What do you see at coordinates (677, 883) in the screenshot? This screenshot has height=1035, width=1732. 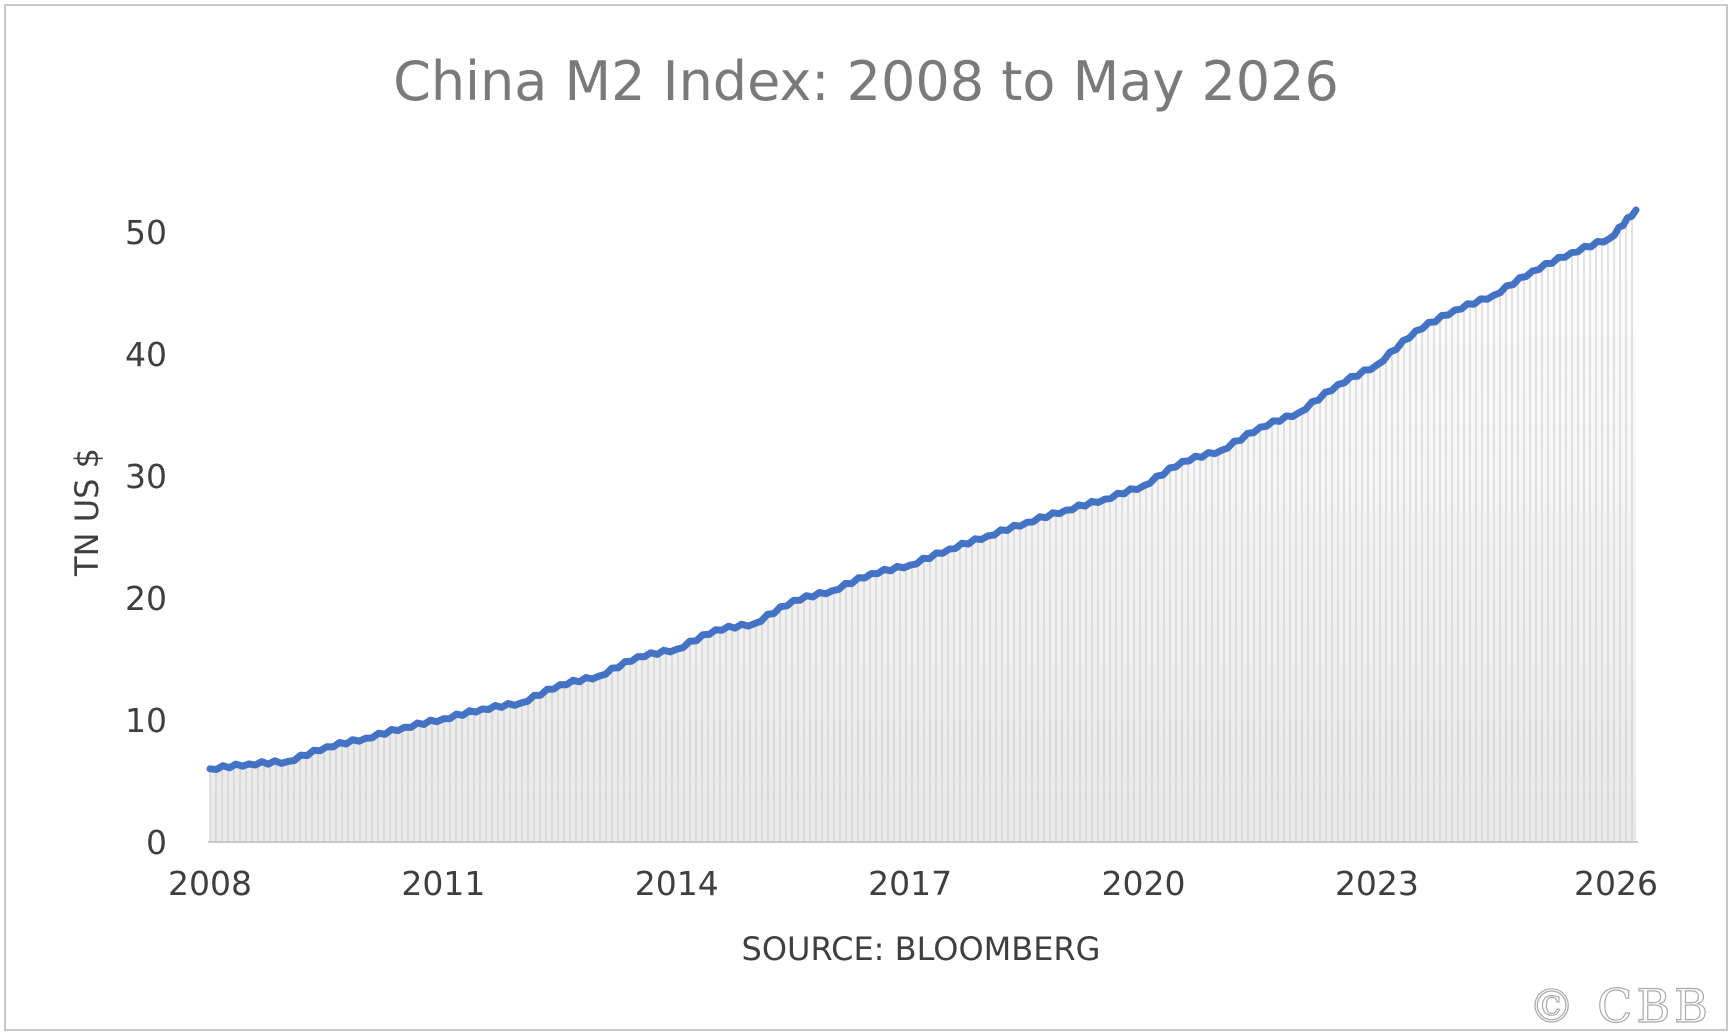 I see `x-tick-label: 2014` at bounding box center [677, 883].